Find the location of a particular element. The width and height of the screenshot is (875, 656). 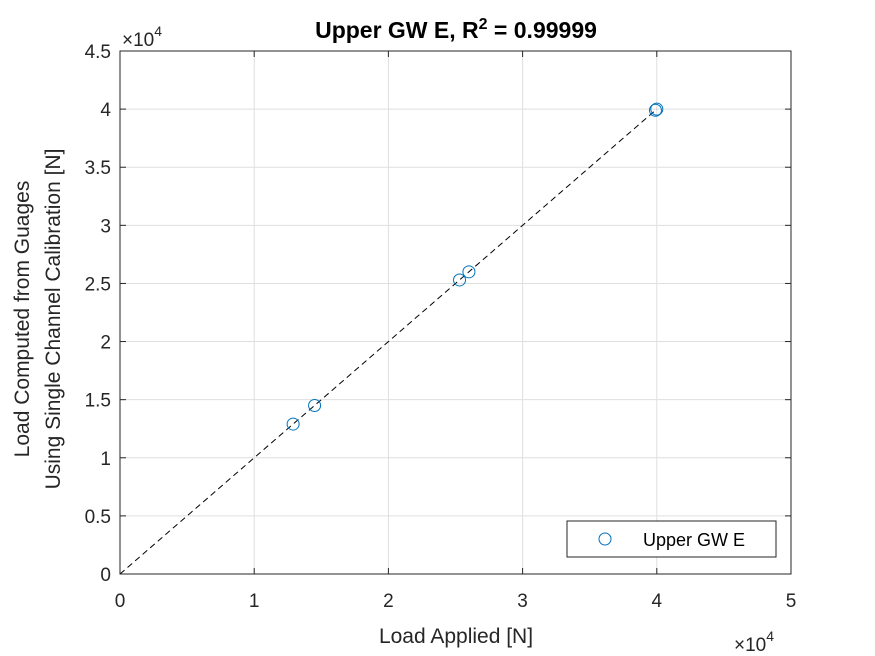

x-tick-label: 3 is located at coordinates (522, 601).